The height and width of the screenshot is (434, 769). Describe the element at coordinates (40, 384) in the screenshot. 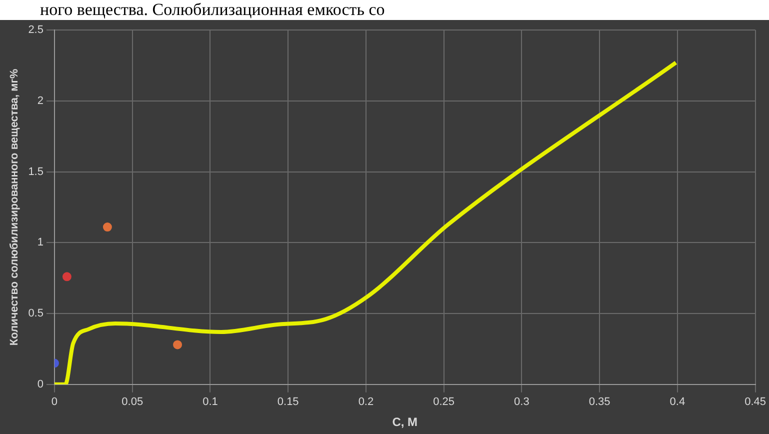

I see `y-tick-label: 0` at that location.